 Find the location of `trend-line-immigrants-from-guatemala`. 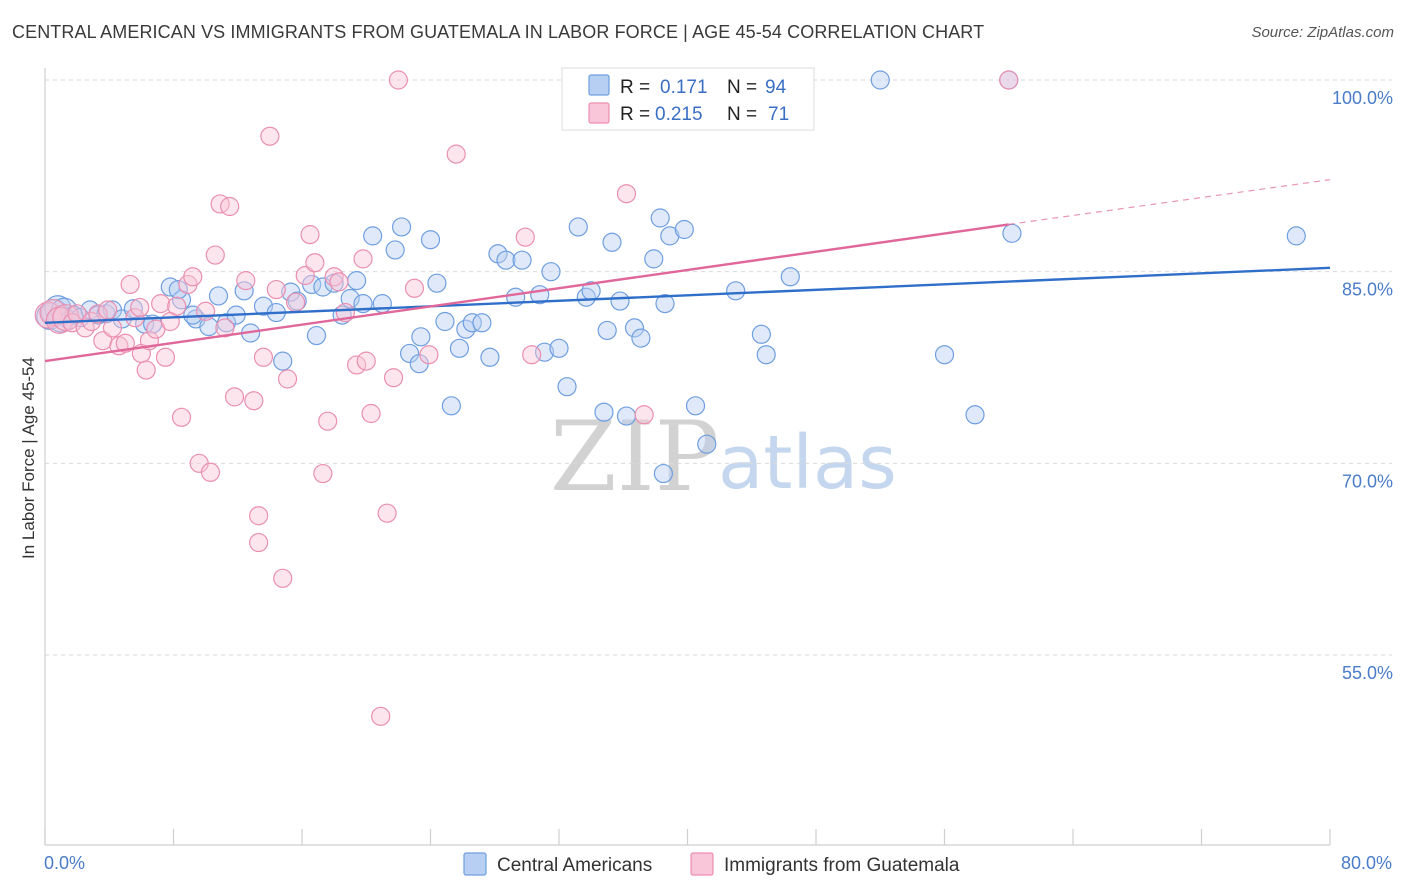

trend-line-immigrants-from-guatemala is located at coordinates (526, 293).